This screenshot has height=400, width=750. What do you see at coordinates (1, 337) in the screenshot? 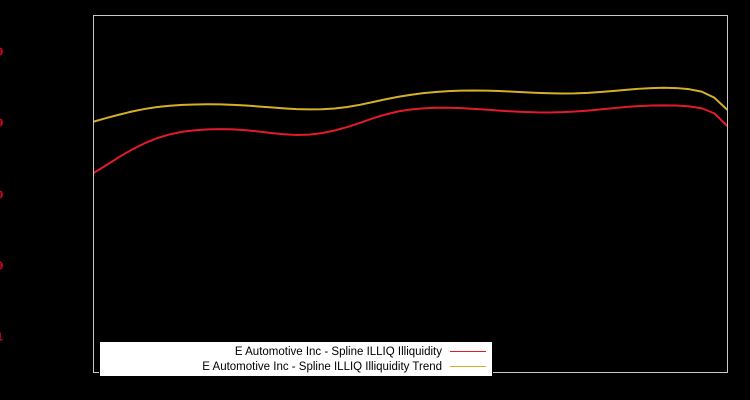
I see `y-axis-tick-label: 1` at bounding box center [1, 337].